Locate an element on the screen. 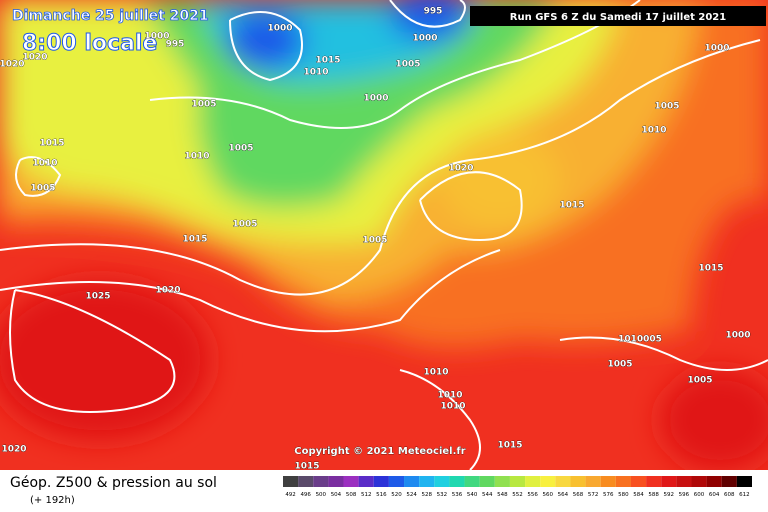  scale-label: 608 is located at coordinates (729, 495).